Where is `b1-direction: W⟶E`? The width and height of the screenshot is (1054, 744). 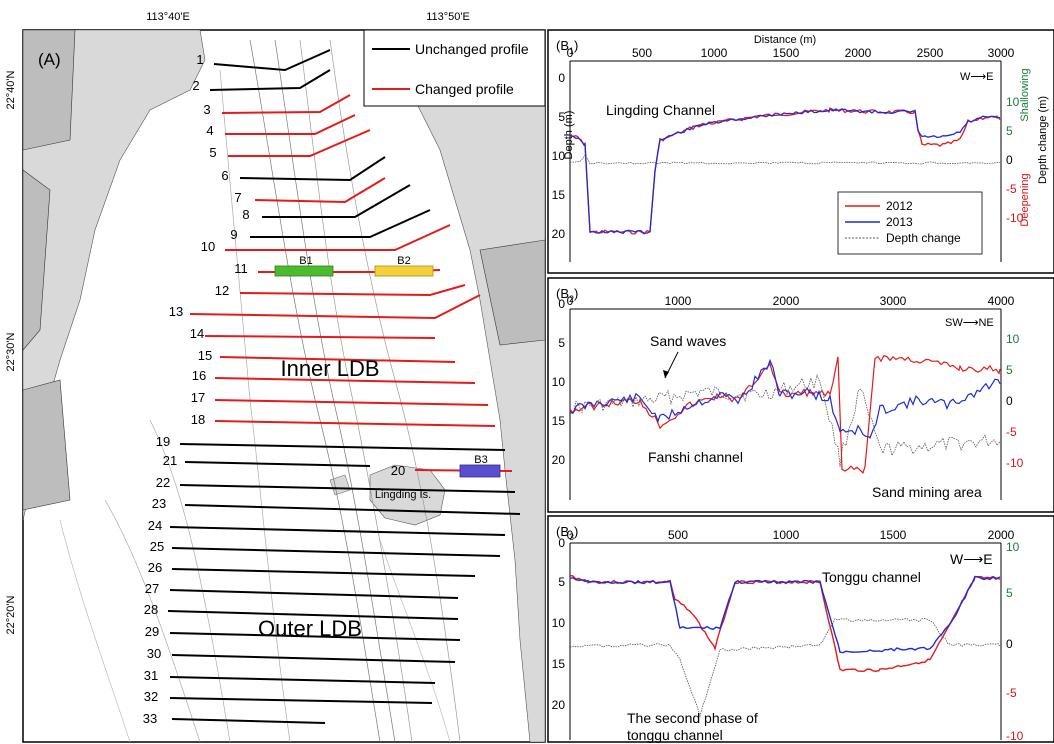 b1-direction: W⟶E is located at coordinates (977, 77).